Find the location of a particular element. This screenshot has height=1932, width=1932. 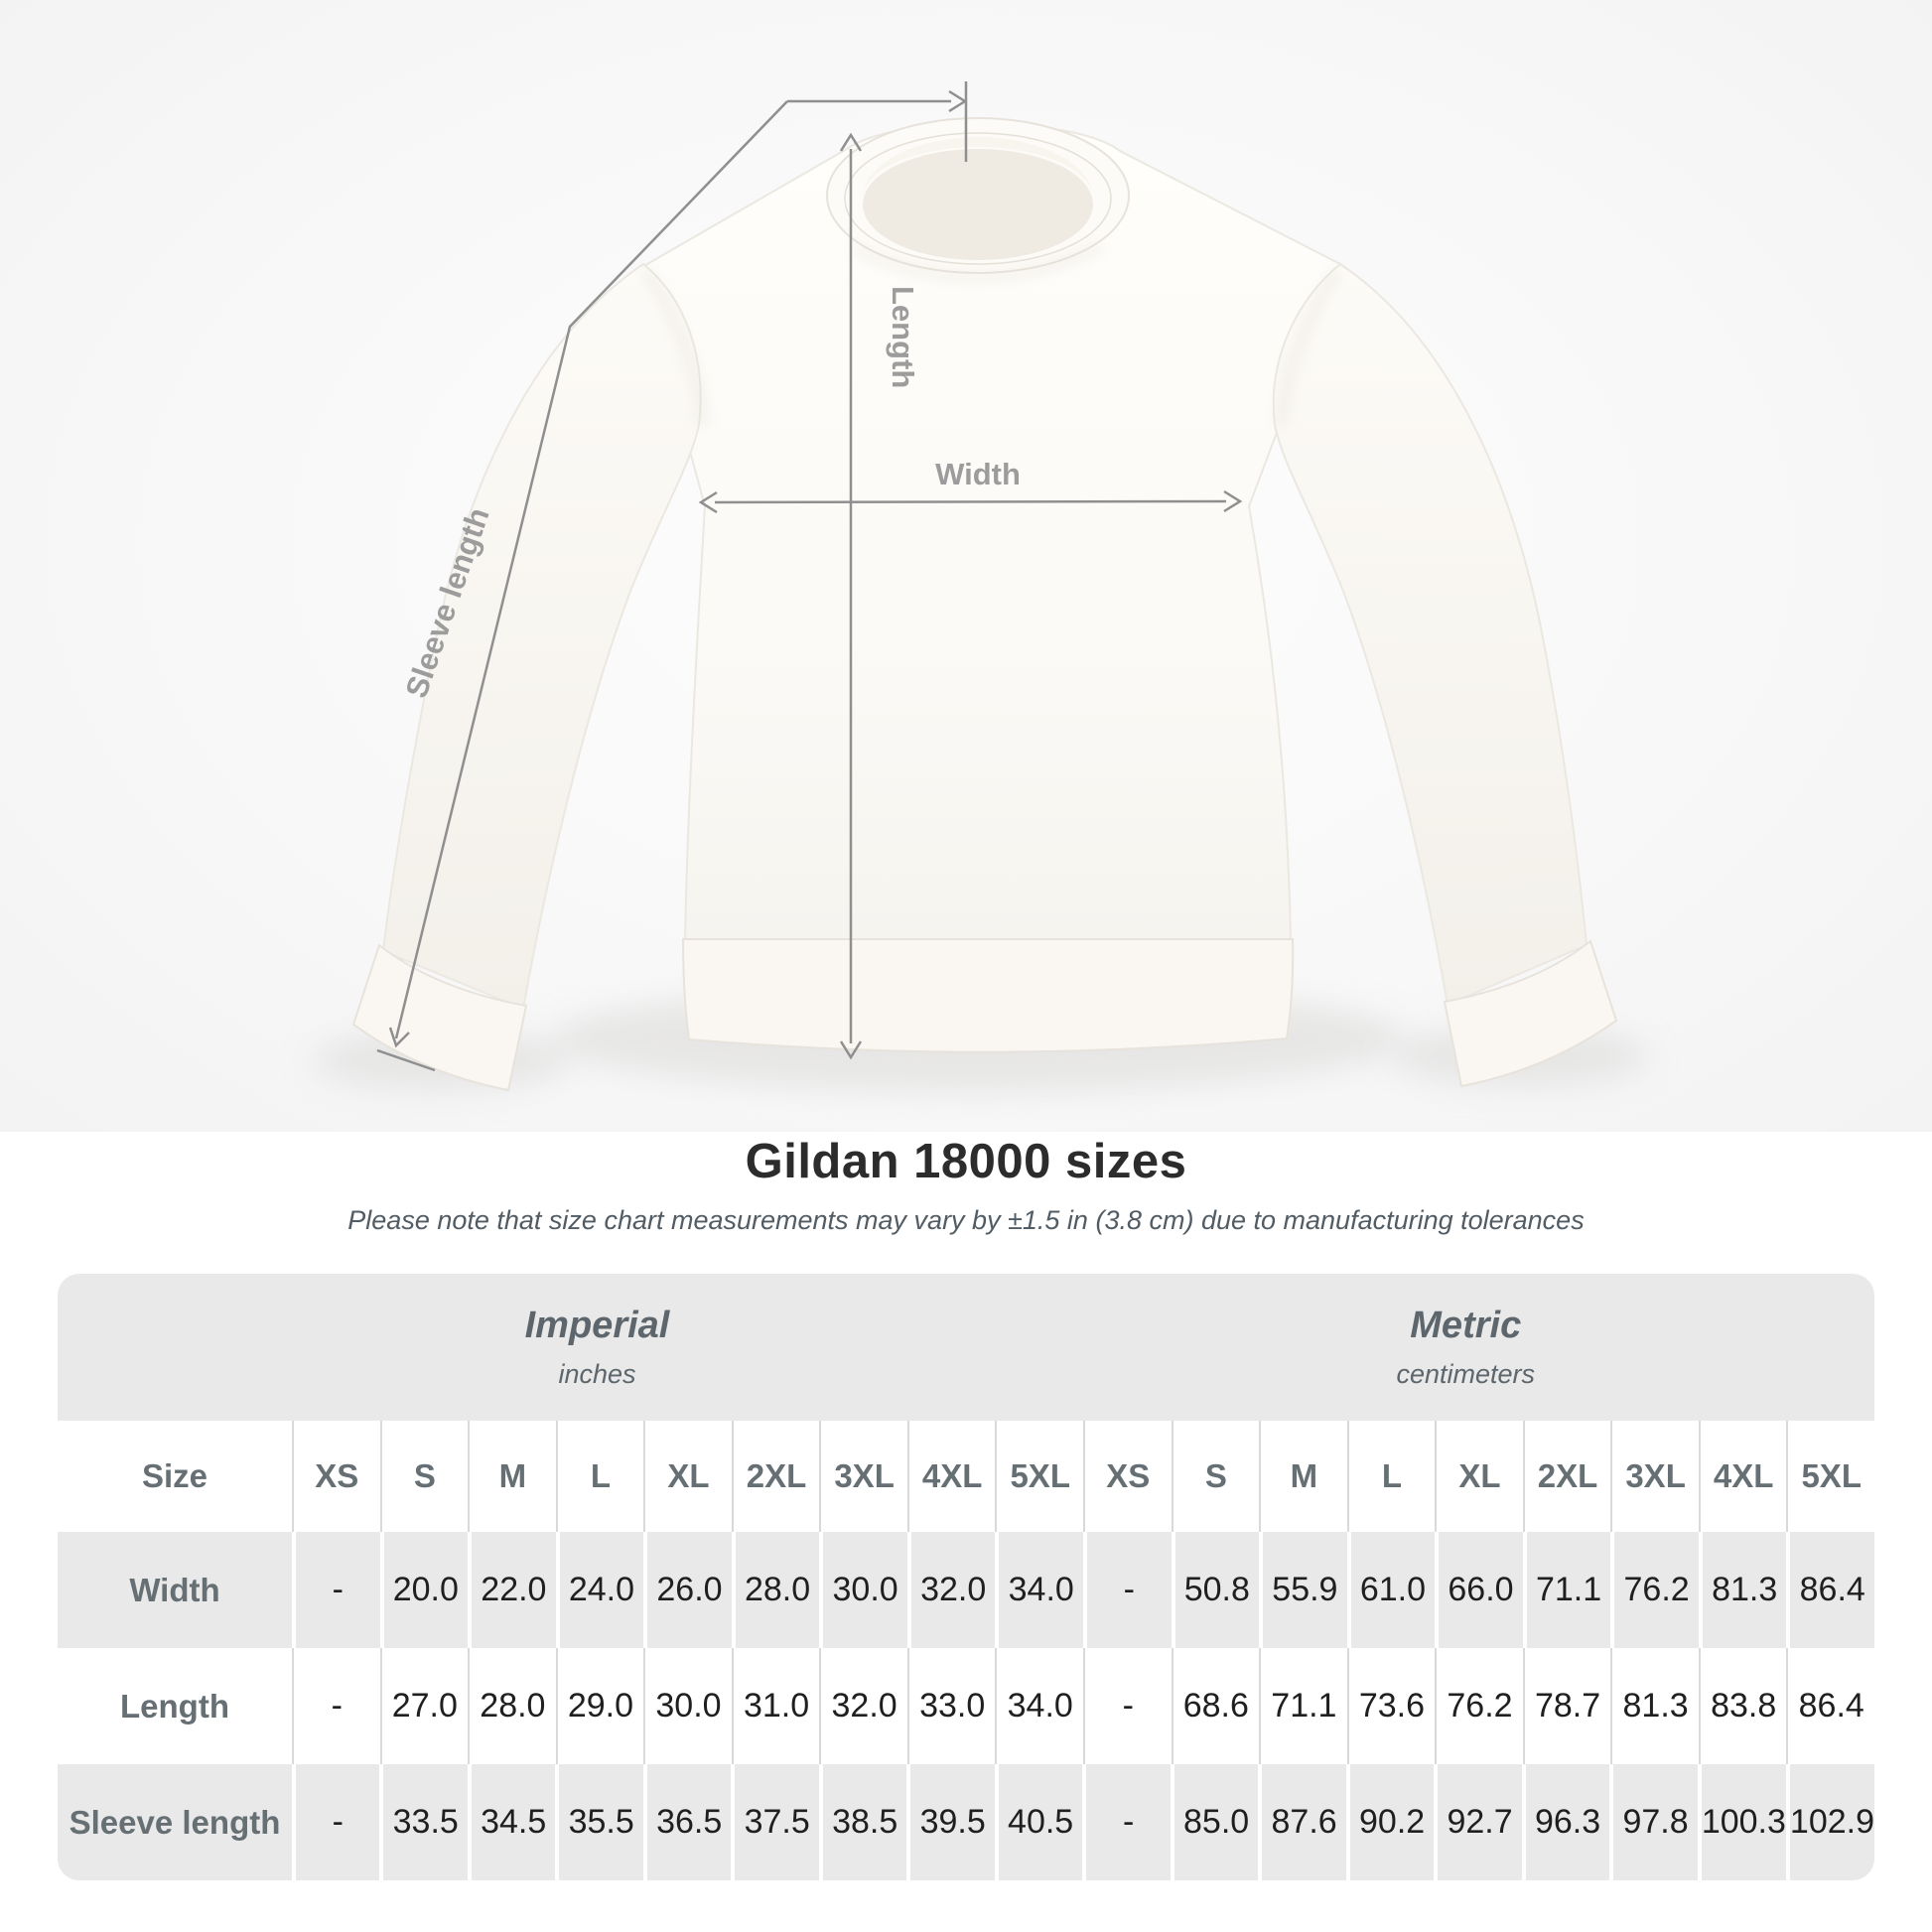

column-header-12-l: L is located at coordinates (1391, 1477).